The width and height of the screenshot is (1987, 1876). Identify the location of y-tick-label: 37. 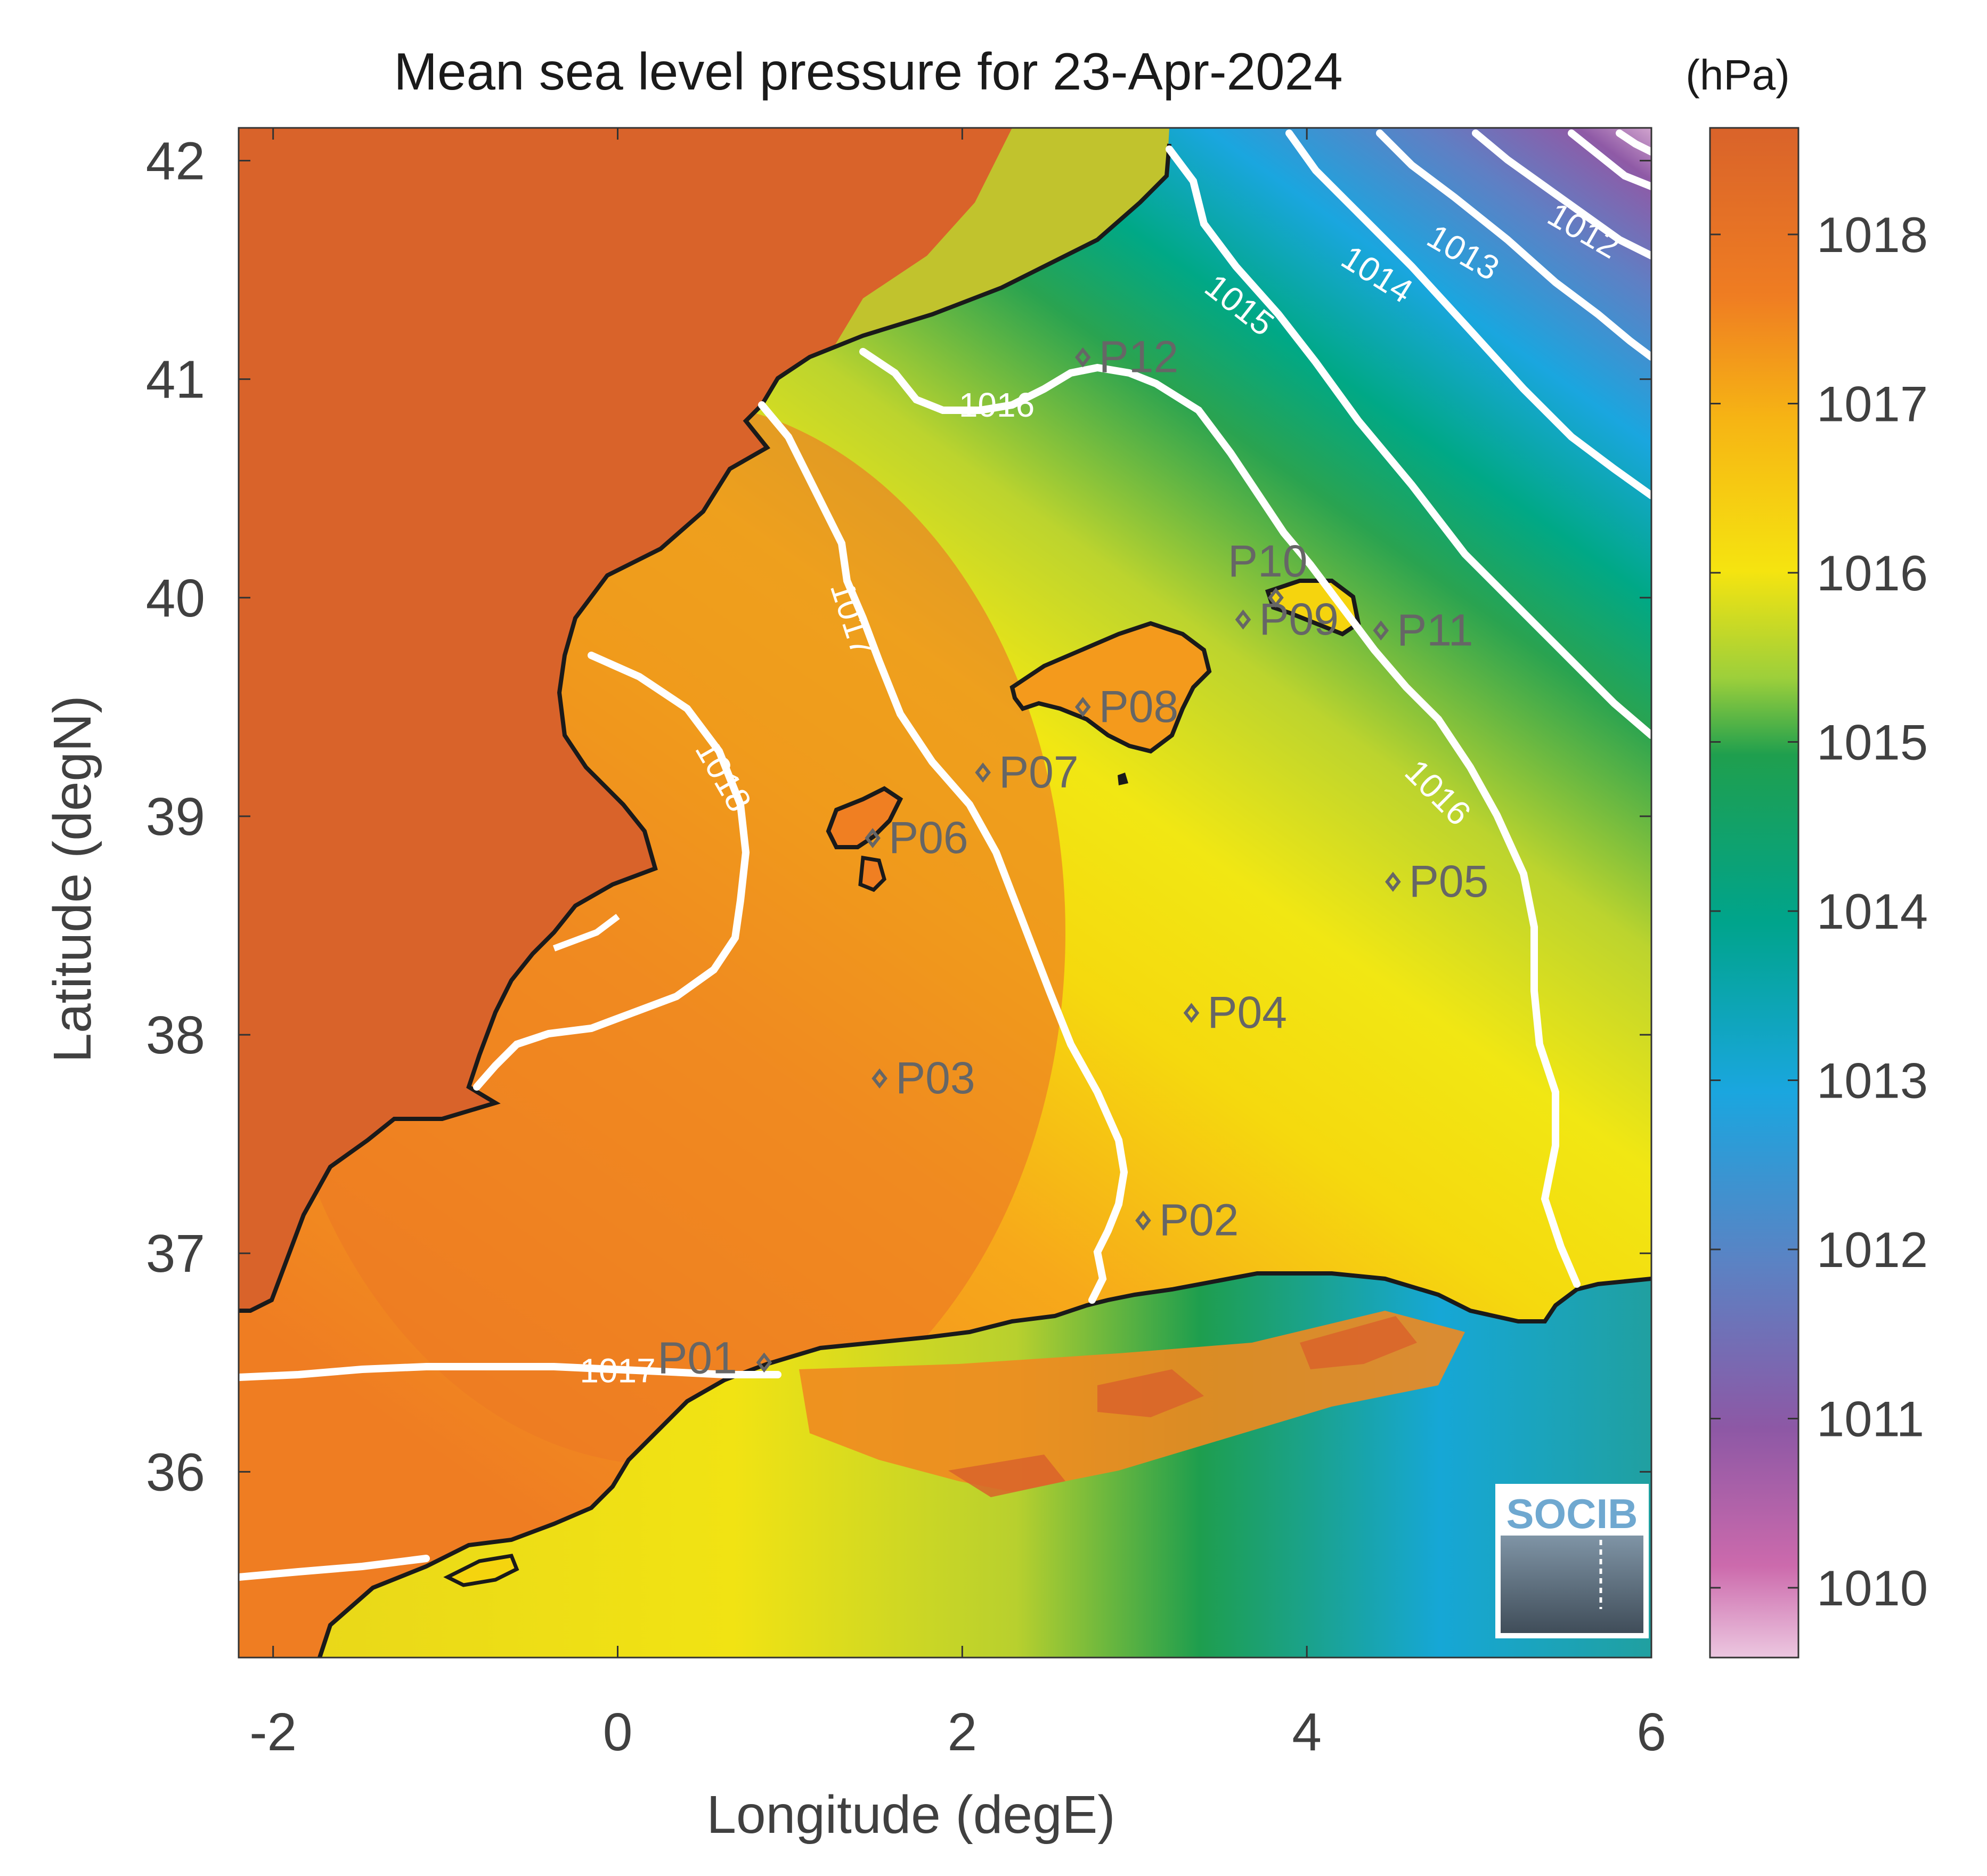
(175, 1254).